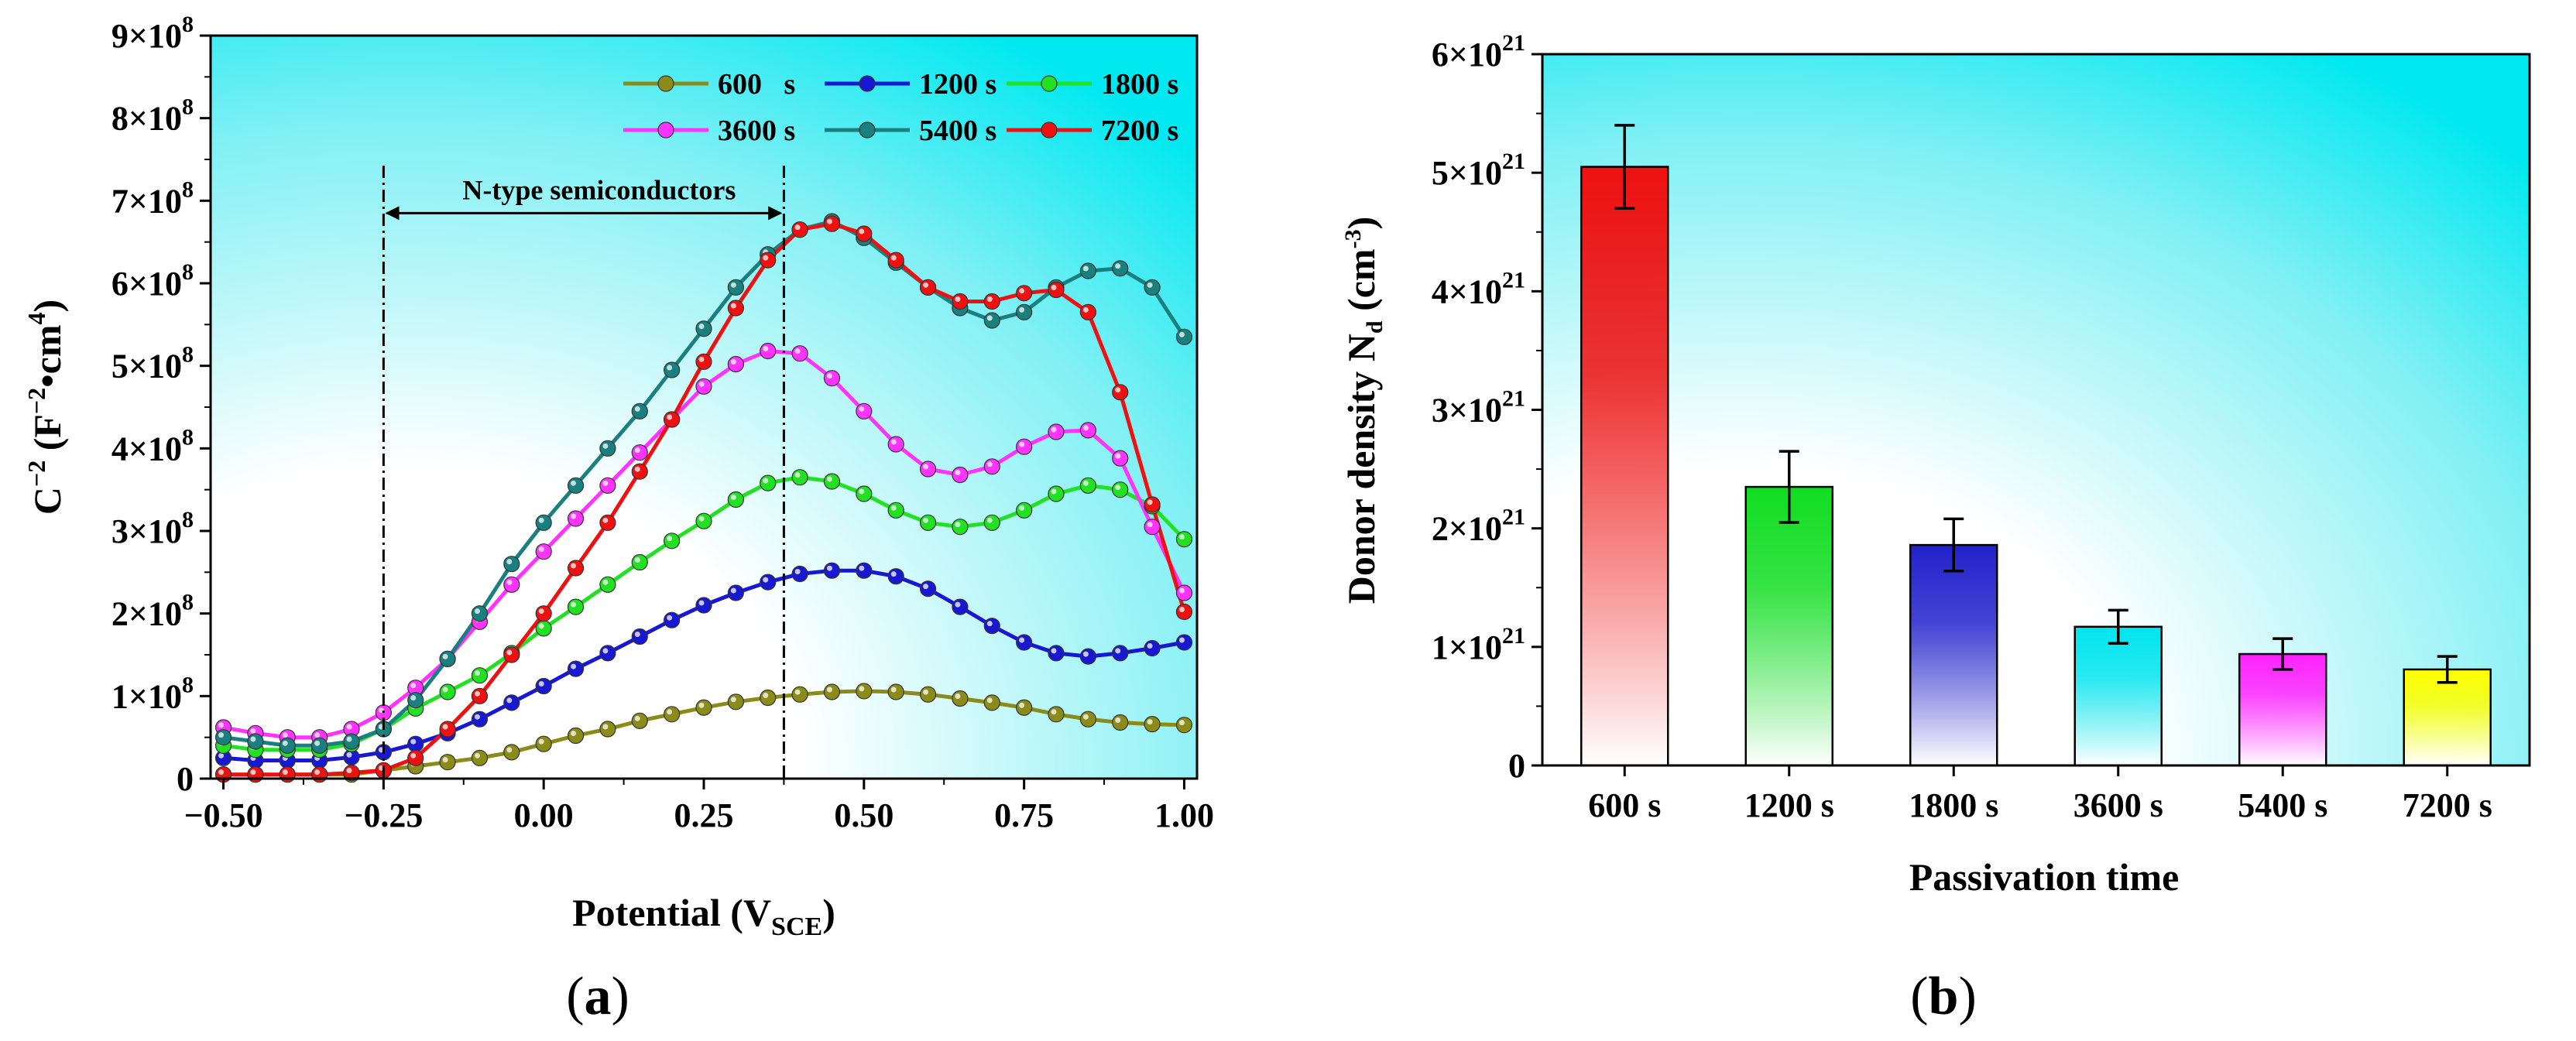 Image resolution: width=2576 pixels, height=1041 pixels. Describe the element at coordinates (1788, 626) in the screenshot. I see `bar-1200s` at that location.